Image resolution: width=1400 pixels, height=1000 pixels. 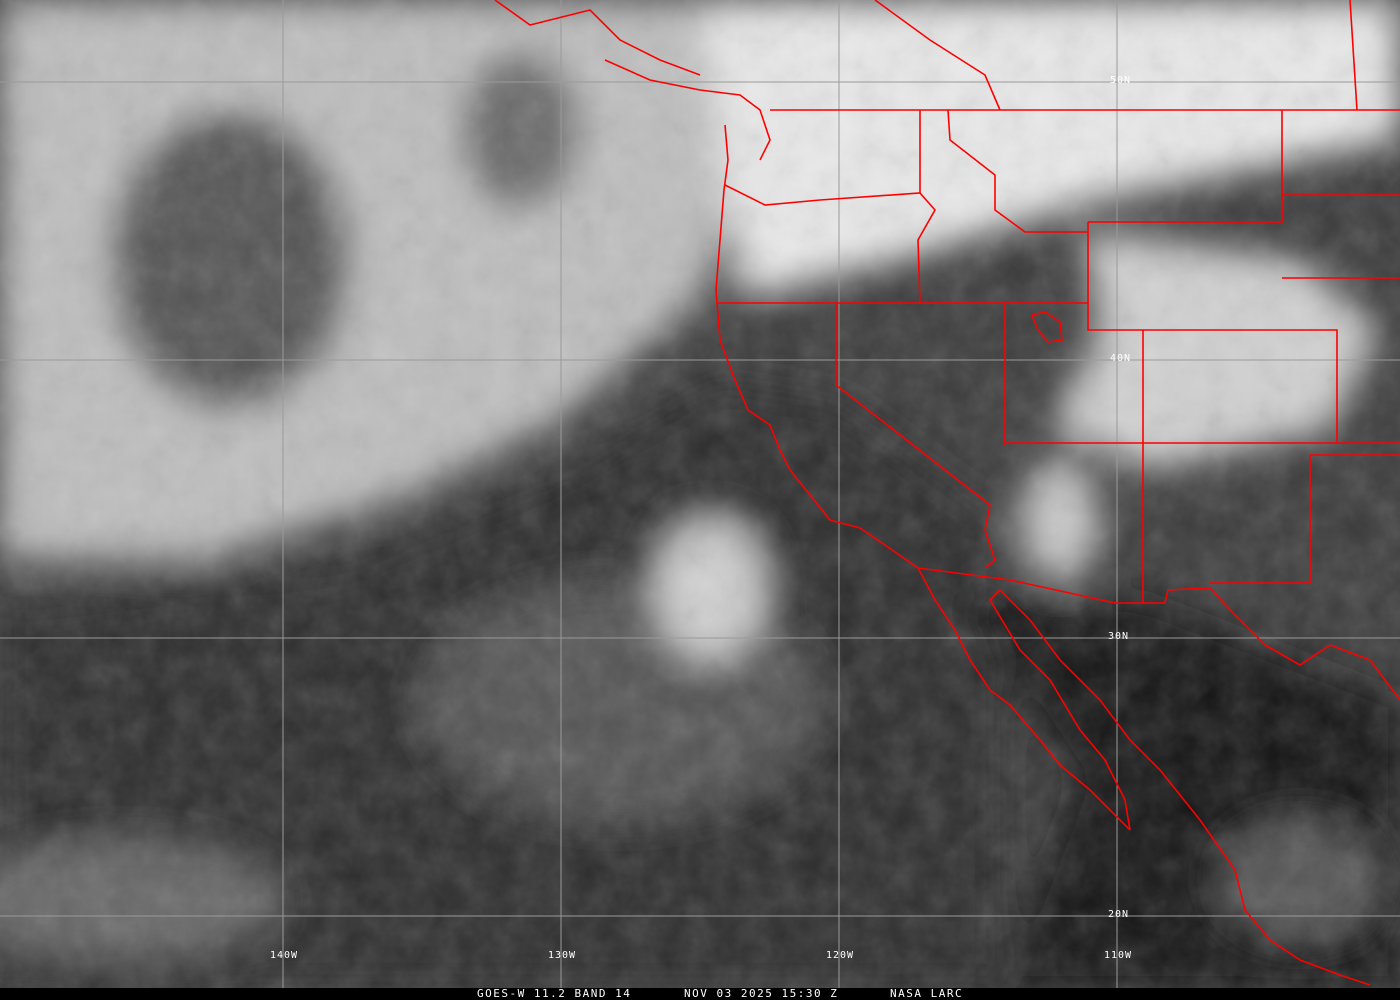 What do you see at coordinates (915, 436) in the screenshot?
I see `ca-nv-border` at bounding box center [915, 436].